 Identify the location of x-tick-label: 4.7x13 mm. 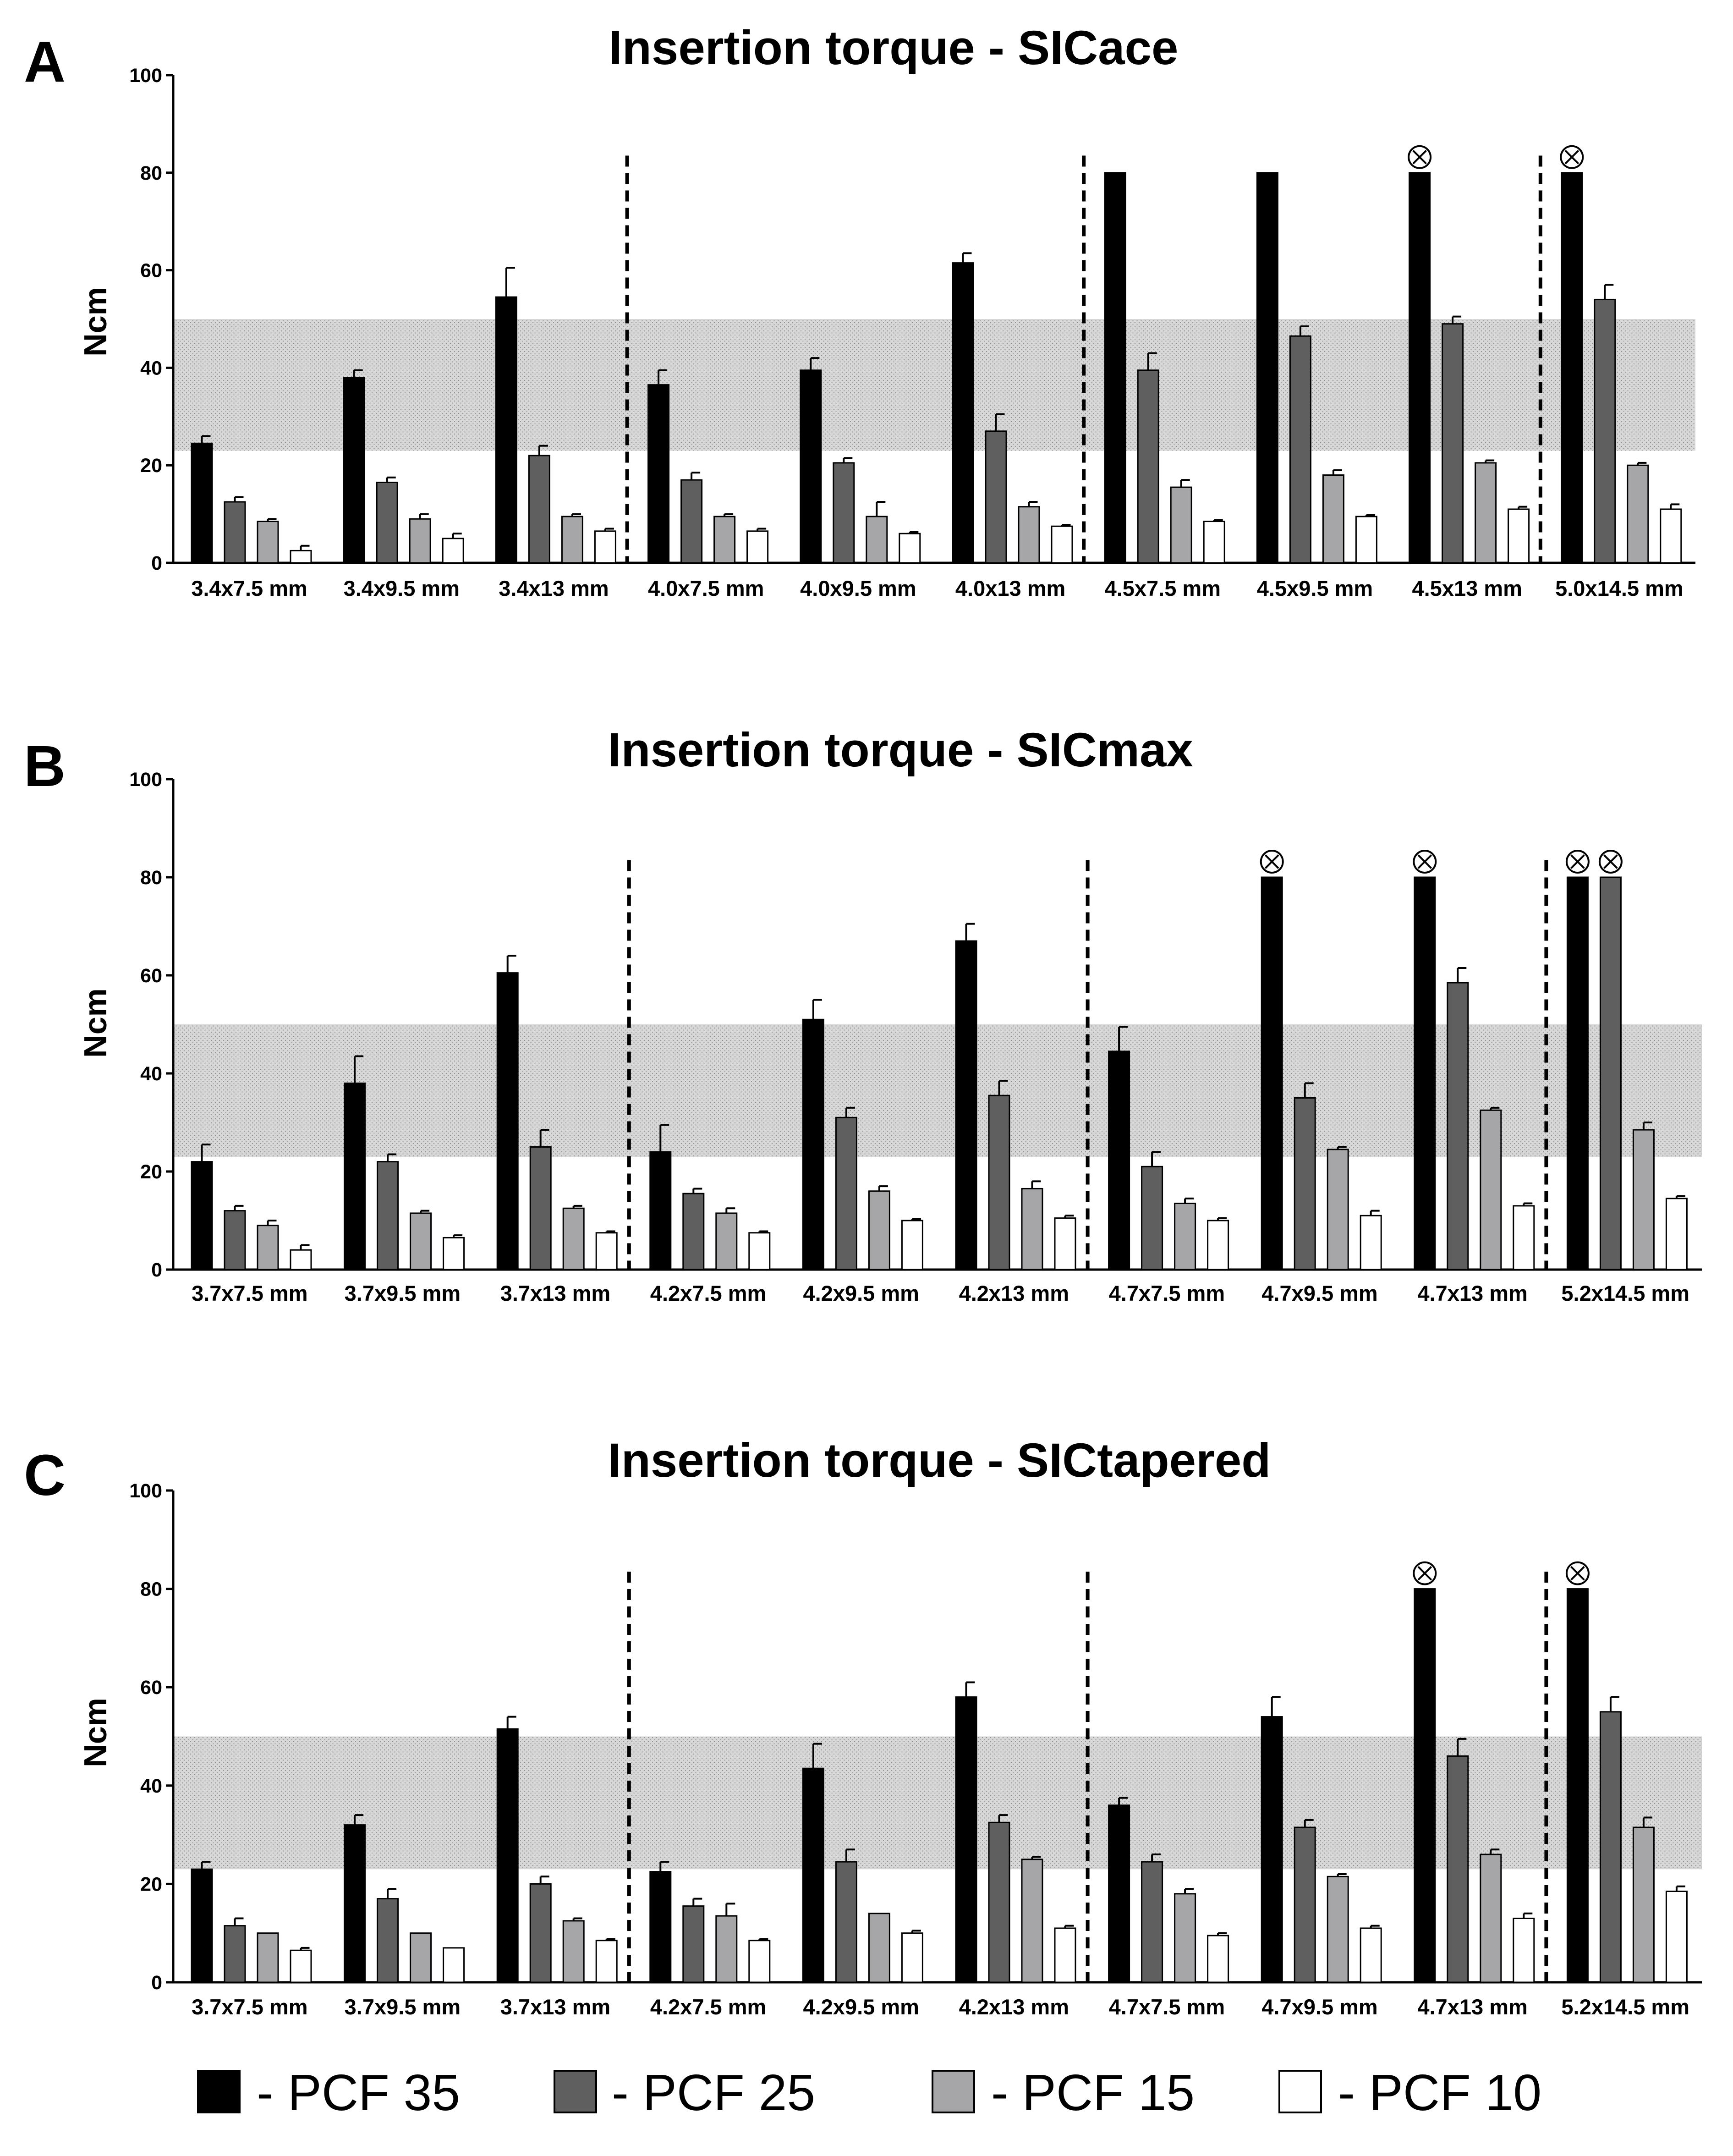
(1472, 2007).